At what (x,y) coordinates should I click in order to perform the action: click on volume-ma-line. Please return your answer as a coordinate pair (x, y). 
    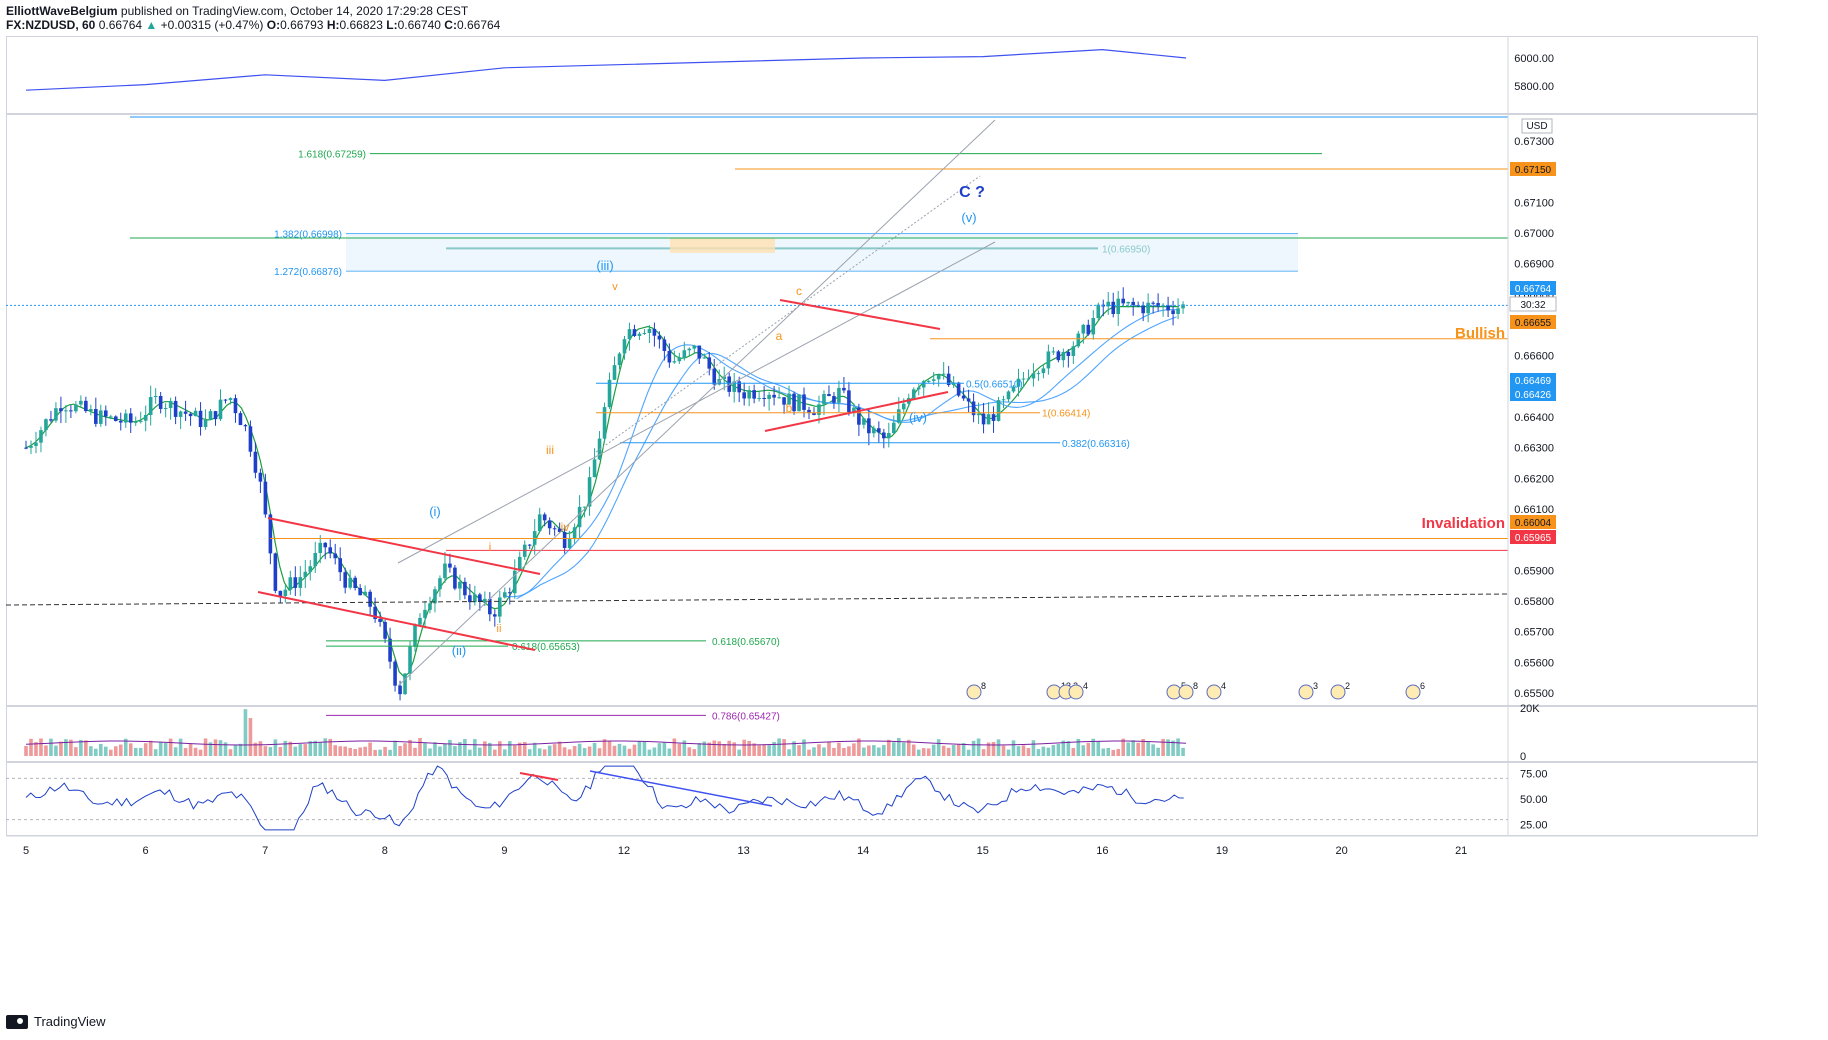
    Looking at the image, I should click on (606, 743).